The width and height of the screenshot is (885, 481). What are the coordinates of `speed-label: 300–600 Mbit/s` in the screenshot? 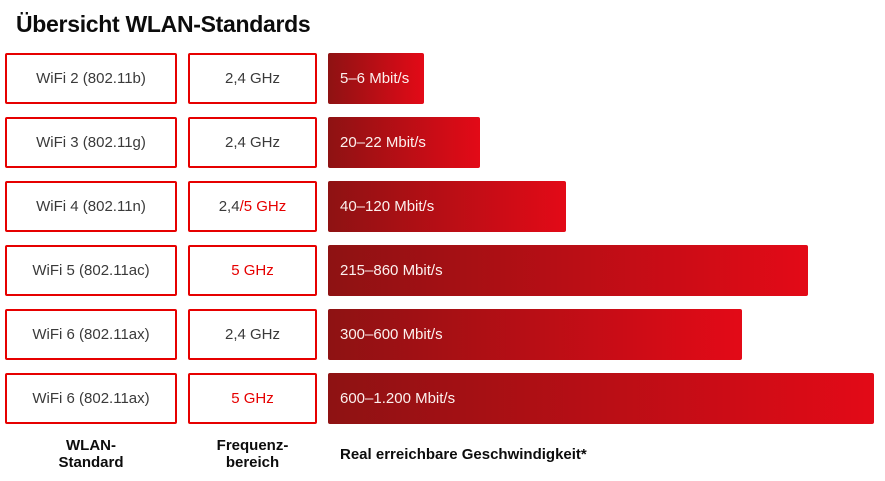 It's located at (391, 334).